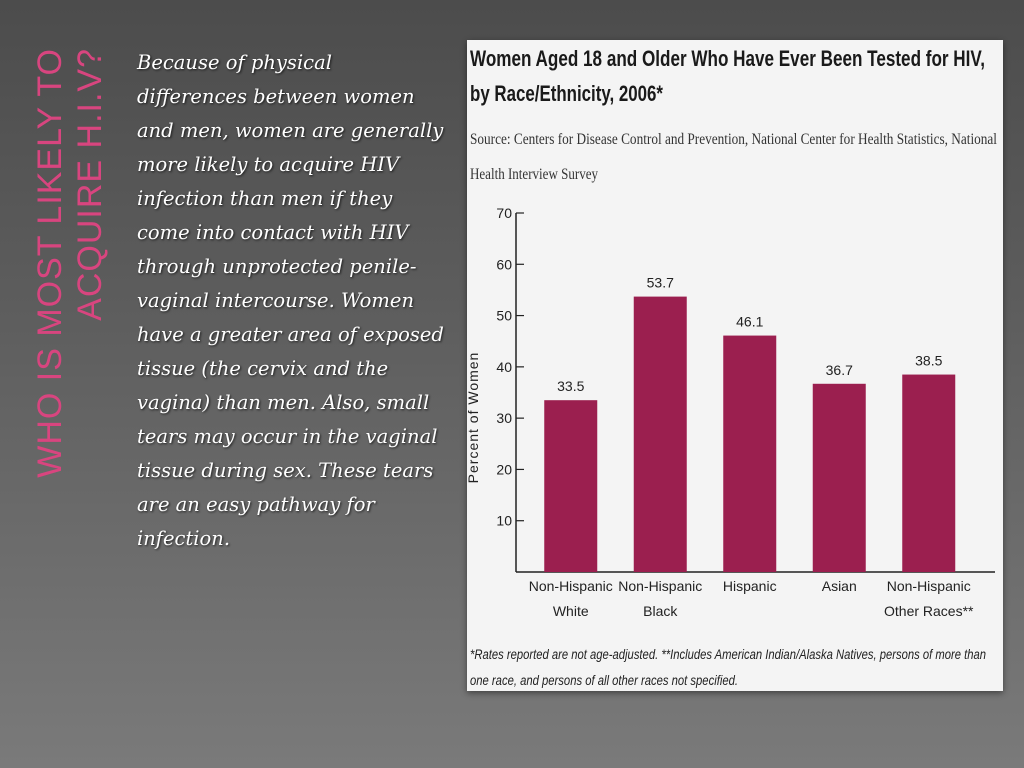  Describe the element at coordinates (839, 370) in the screenshot. I see `bar-value-label: 36.7` at that location.